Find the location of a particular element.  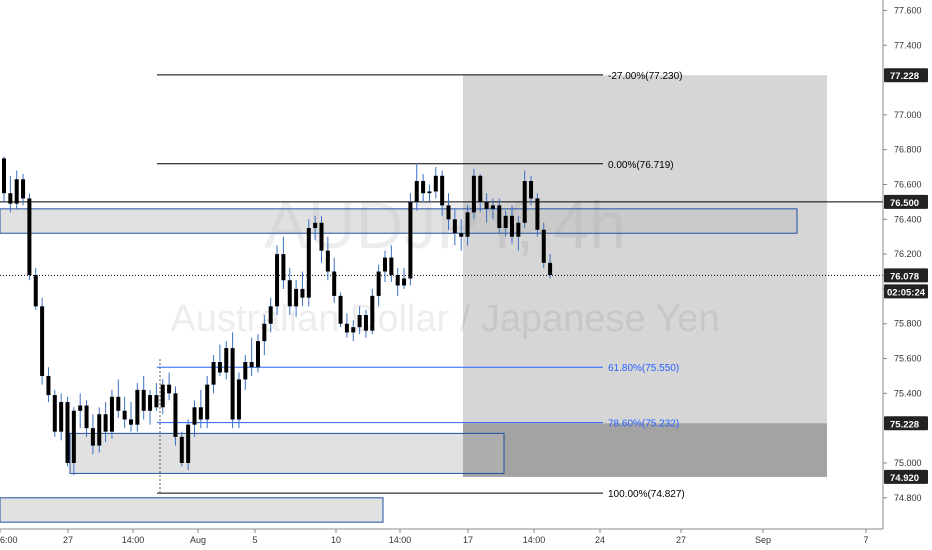

y-tick-label: 75.000 is located at coordinates (908, 463).